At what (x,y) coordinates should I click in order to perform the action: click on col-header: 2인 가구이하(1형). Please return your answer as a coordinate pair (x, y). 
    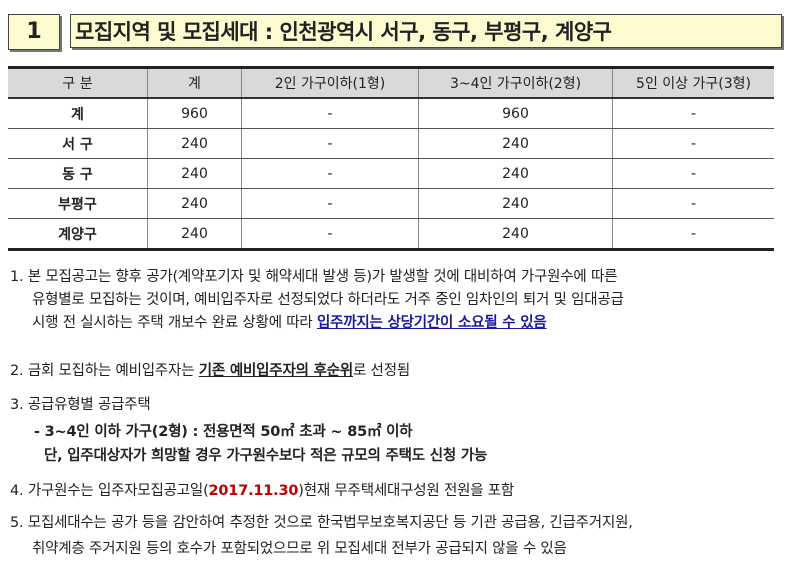
    Looking at the image, I should click on (330, 82).